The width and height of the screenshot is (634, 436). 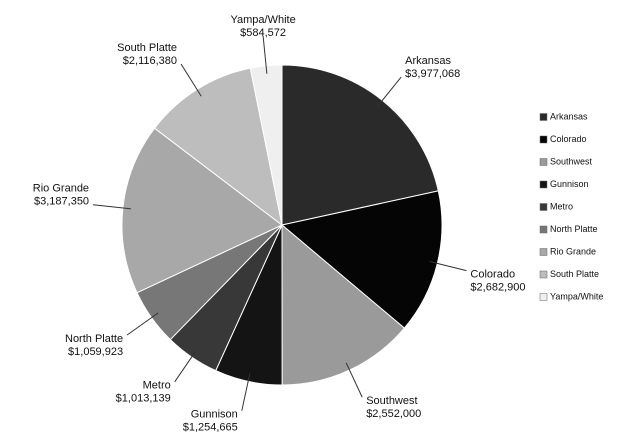 What do you see at coordinates (94, 339) in the screenshot?
I see `data-label-name: North Platte` at bounding box center [94, 339].